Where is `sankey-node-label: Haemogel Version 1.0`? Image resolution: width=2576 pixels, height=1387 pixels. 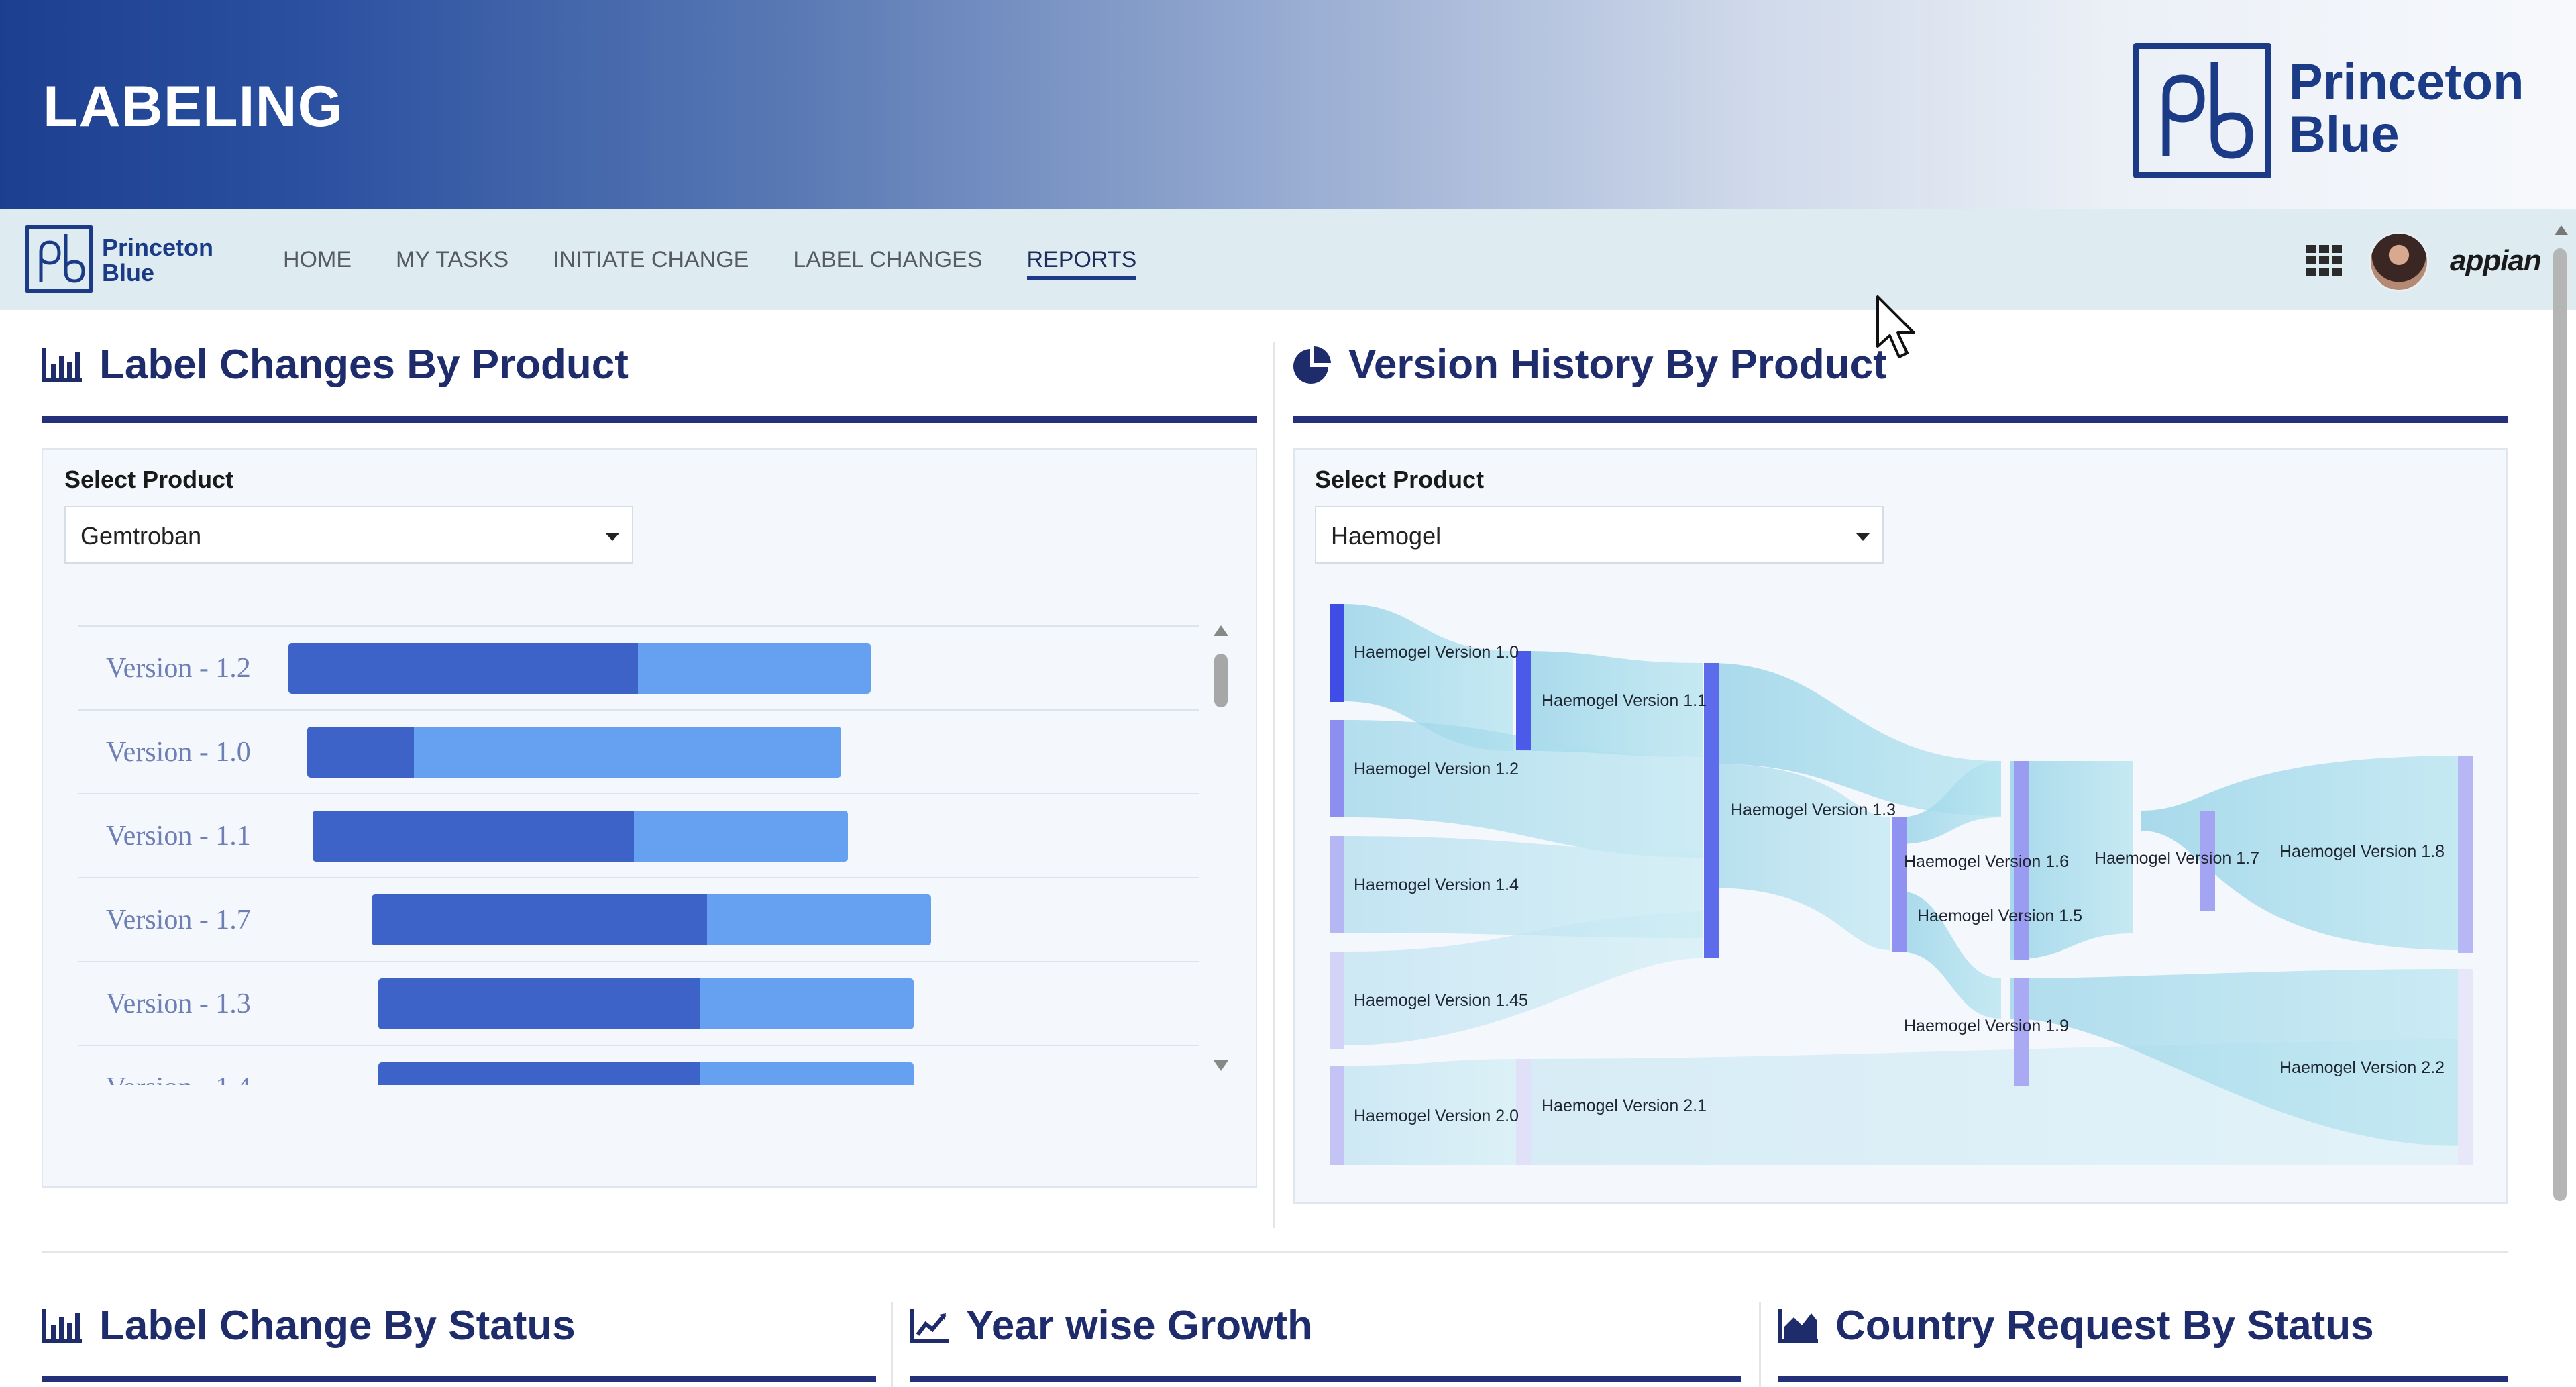
sankey-node-label: Haemogel Version 1.0 is located at coordinates (1436, 652).